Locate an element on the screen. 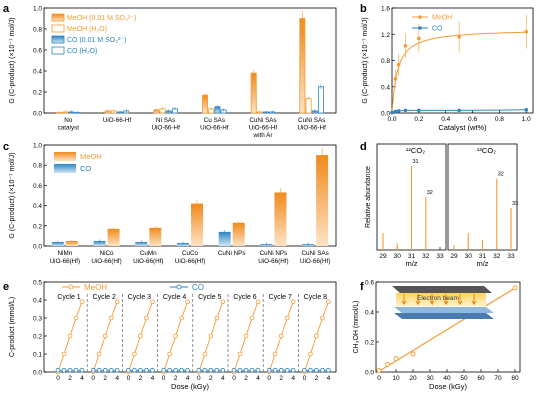 This screenshot has width=537, height=402. y-tick-label: 0.2 is located at coordinates (369, 343).